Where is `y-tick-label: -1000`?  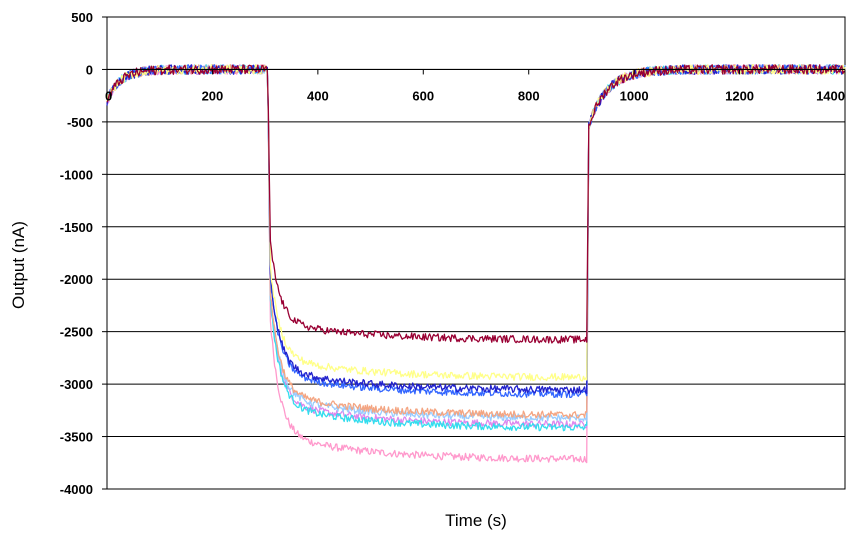
y-tick-label: -1000 is located at coordinates (76, 174).